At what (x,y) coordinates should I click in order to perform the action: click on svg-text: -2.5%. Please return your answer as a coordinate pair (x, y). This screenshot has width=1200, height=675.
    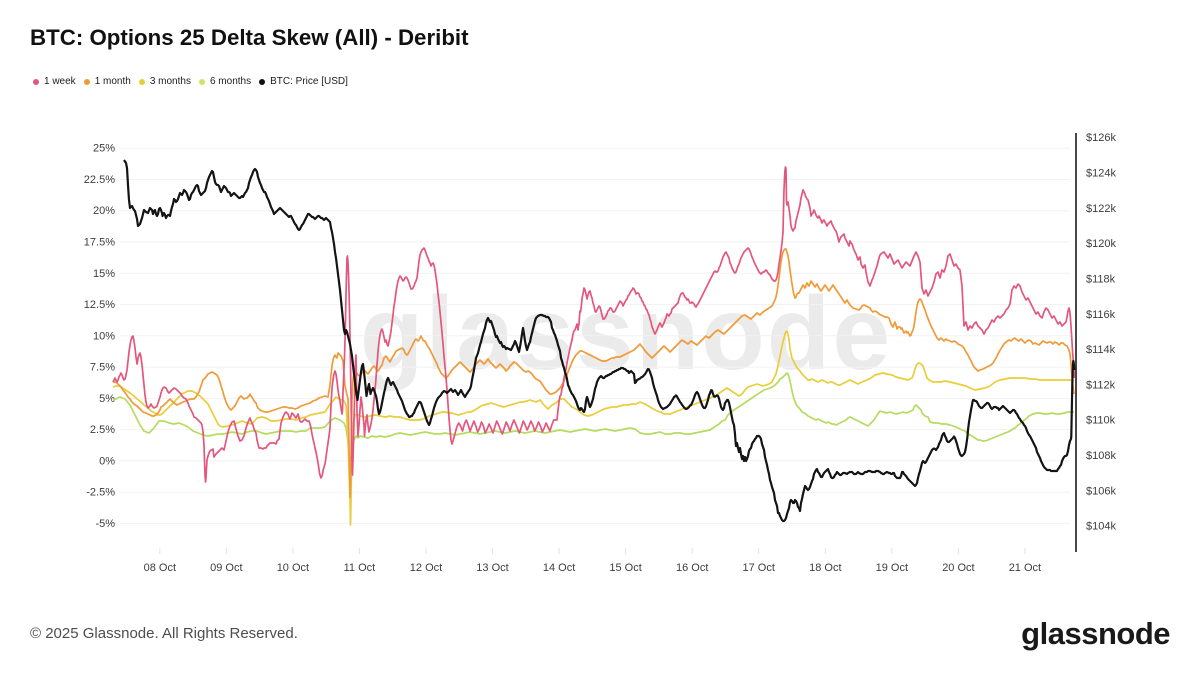
    Looking at the image, I should click on (100, 493).